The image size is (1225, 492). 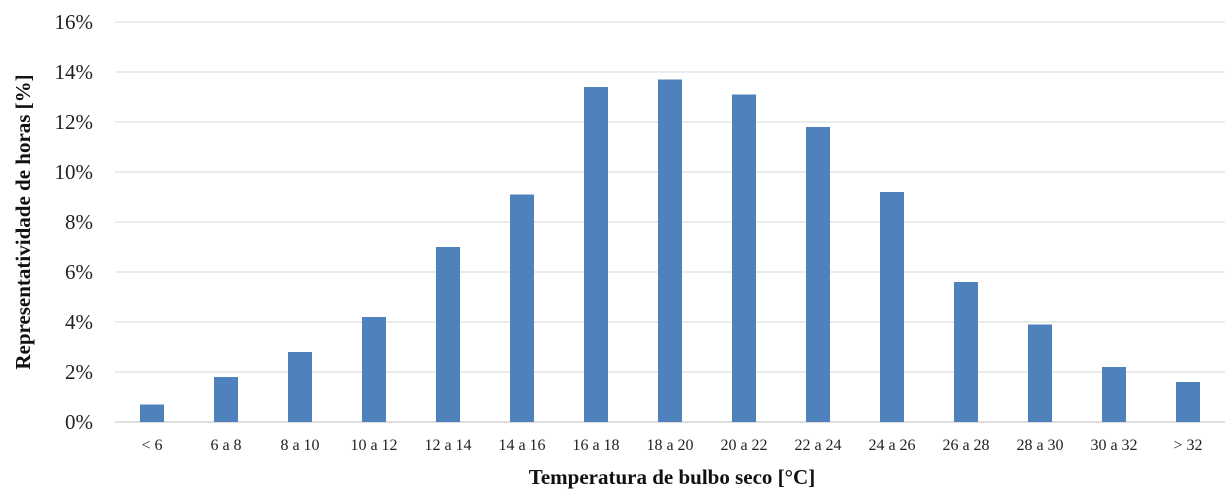 What do you see at coordinates (225, 445) in the screenshot?
I see `x-tick-label: 6 a 8` at bounding box center [225, 445].